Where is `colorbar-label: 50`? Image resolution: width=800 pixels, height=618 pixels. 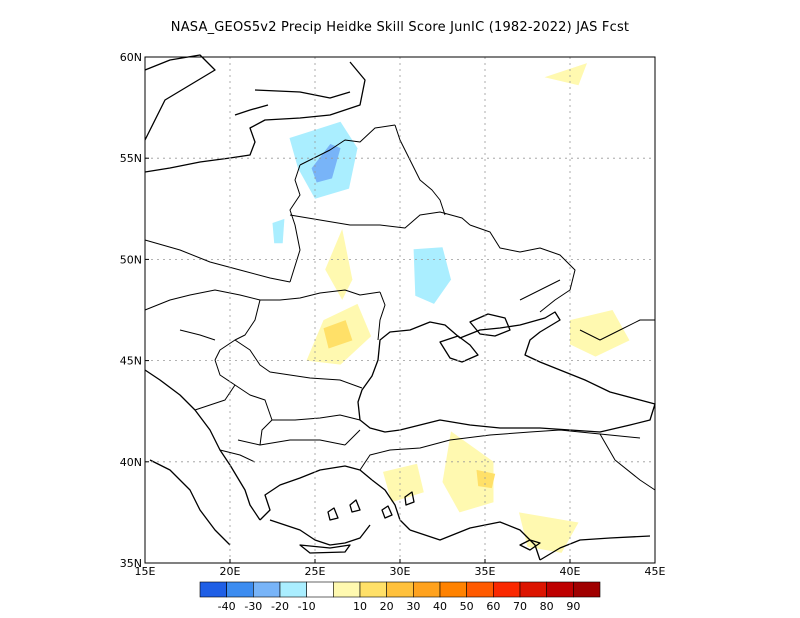
colorbar-label: 50 is located at coordinates (467, 606).